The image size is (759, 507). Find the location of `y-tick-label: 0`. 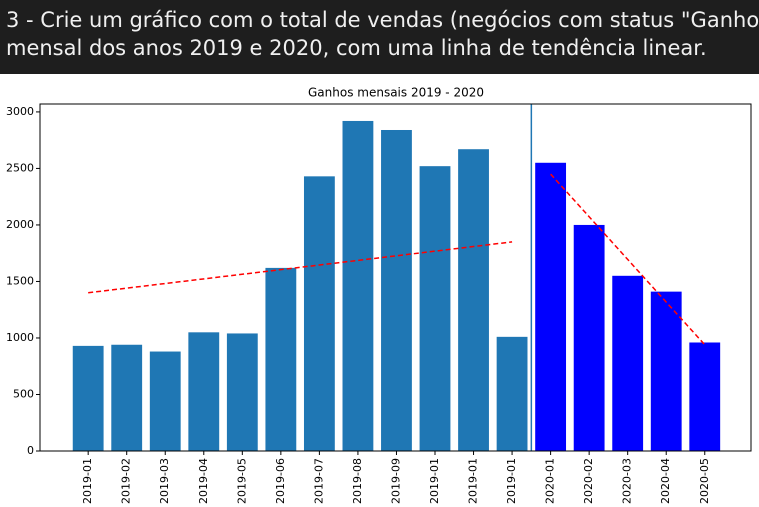

y-tick-label: 0 is located at coordinates (30, 450).